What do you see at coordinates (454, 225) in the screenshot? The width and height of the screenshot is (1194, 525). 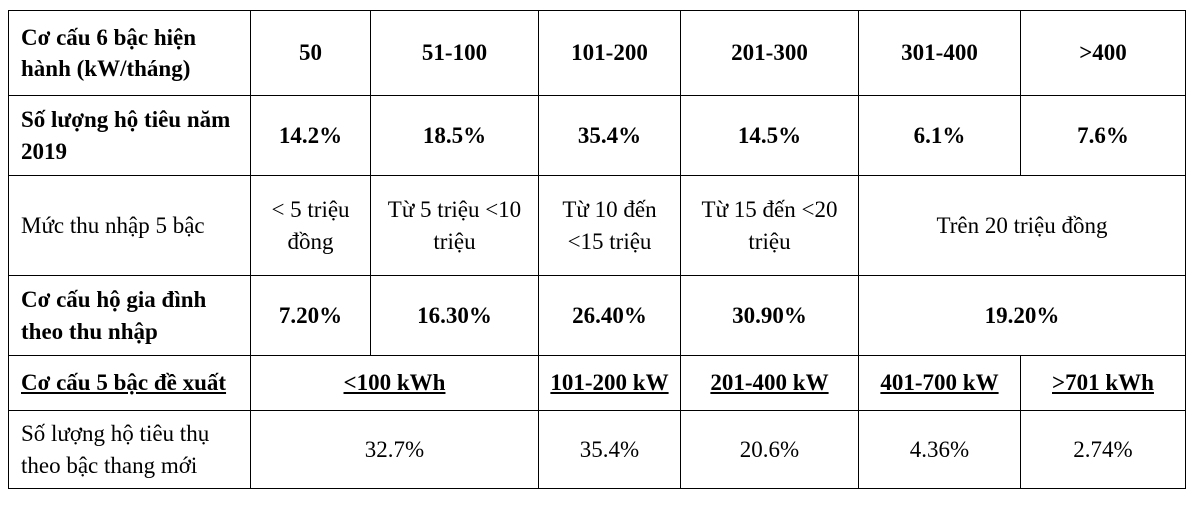 I see `cell: Từ 5 triệu <10 triệu` at bounding box center [454, 225].